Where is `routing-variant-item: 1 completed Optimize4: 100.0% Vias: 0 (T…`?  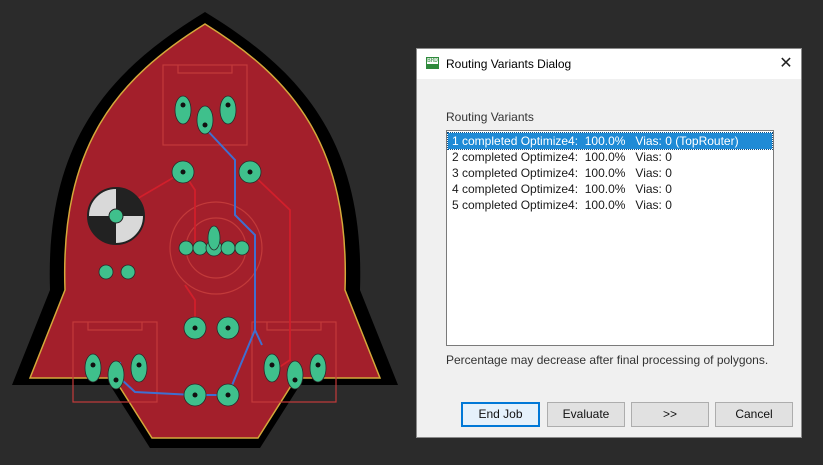
routing-variant-item: 1 completed Optimize4: 100.0% Vias: 0 (T… is located at coordinates (610, 141).